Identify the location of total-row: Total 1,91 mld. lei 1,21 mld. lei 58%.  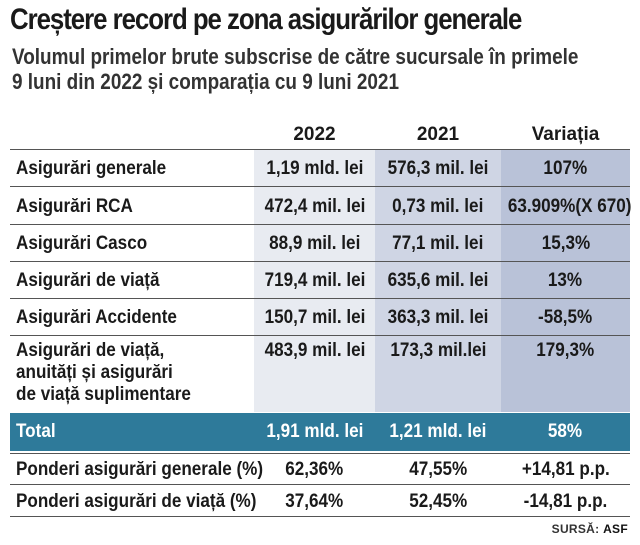
(320, 432).